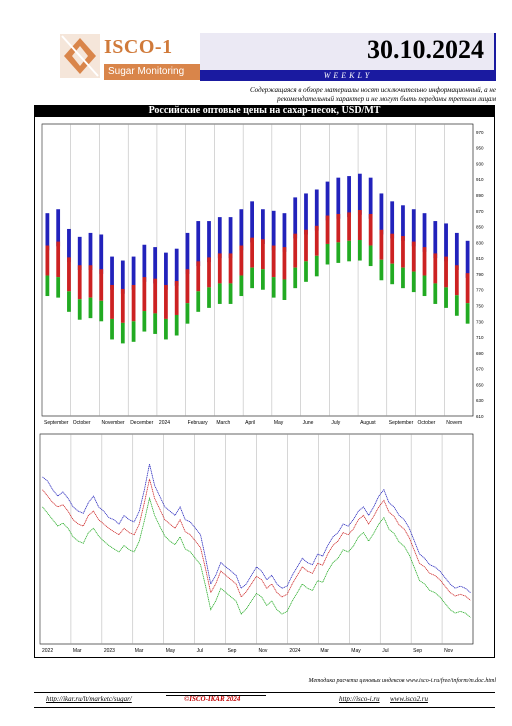 The width and height of the screenshot is (512, 726). What do you see at coordinates (109, 651) in the screenshot?
I see `x-tick-label: 2023` at bounding box center [109, 651].